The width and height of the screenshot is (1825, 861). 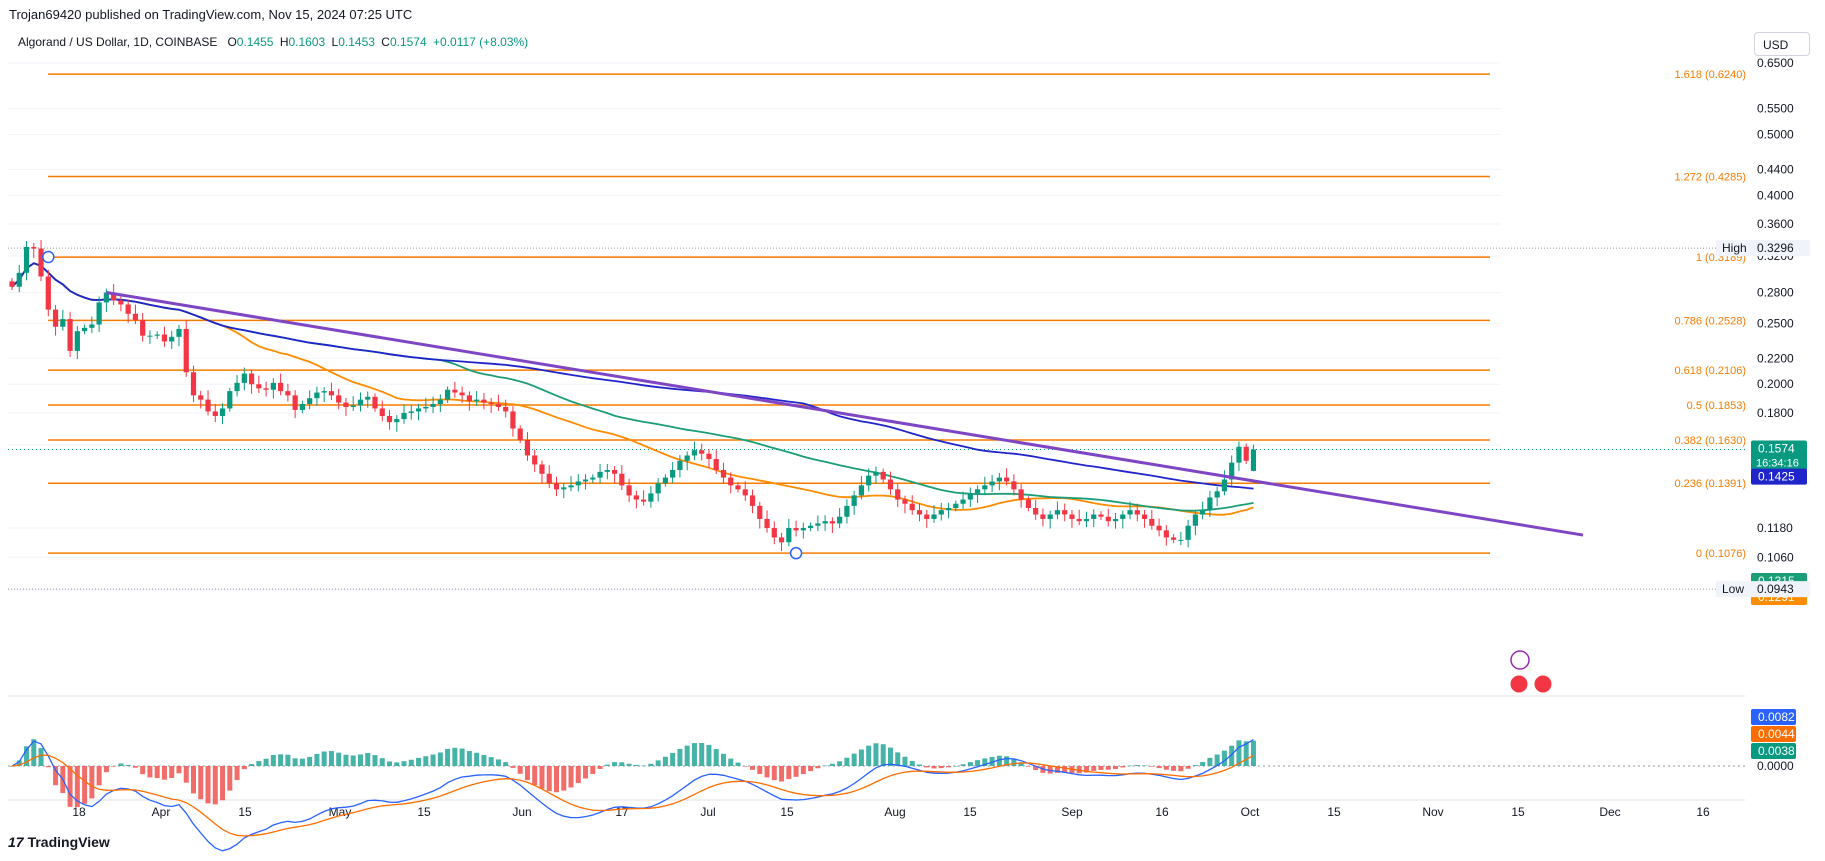 I want to click on price-tick-label: 0.1060, so click(x=1775, y=557).